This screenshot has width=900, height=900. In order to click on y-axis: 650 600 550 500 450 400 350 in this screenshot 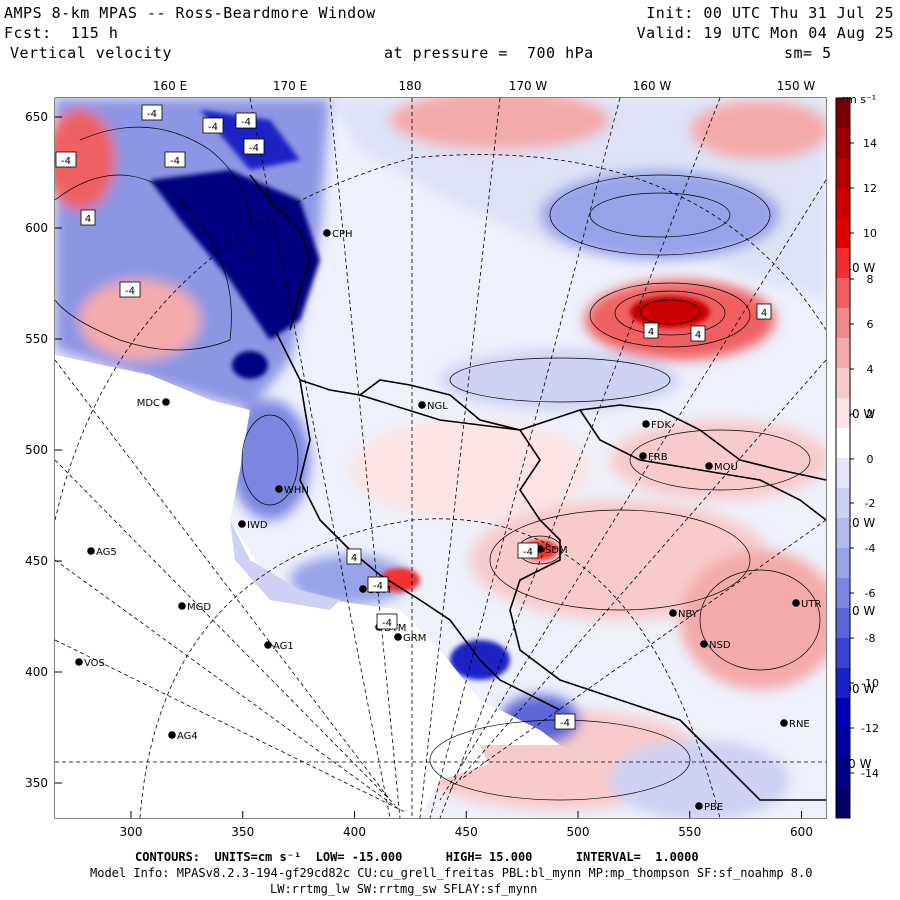, I will do `click(43, 450)`.